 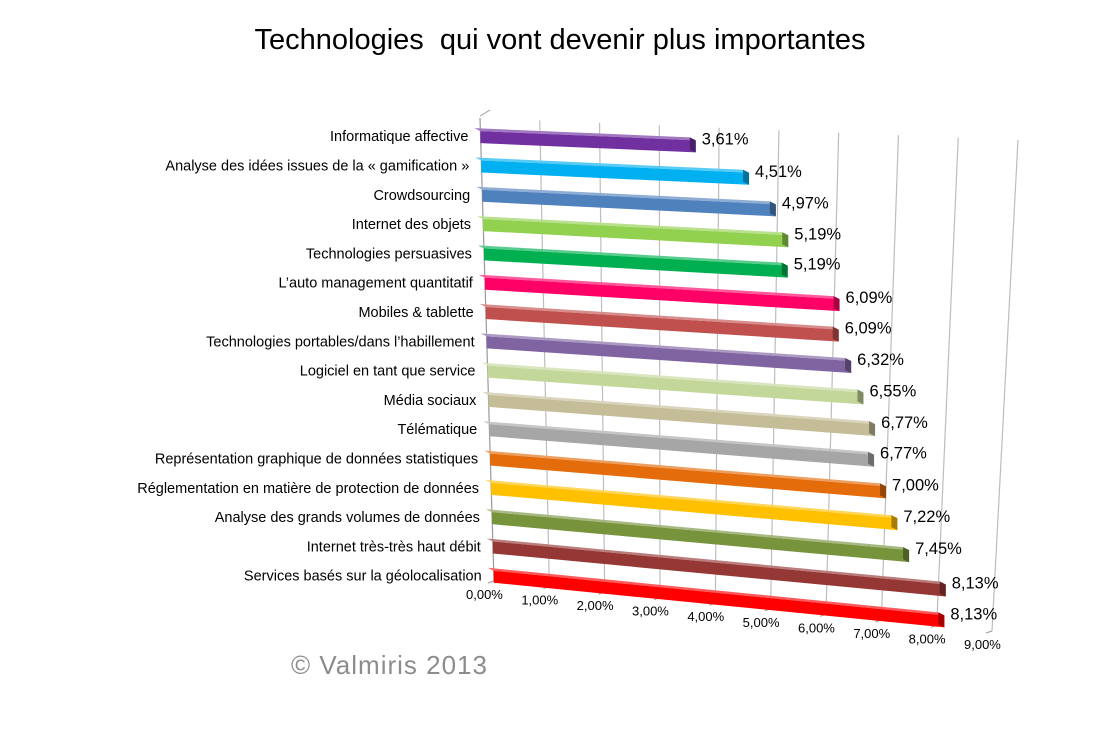 I want to click on x-tick-label: 3,00%, so click(x=650, y=611).